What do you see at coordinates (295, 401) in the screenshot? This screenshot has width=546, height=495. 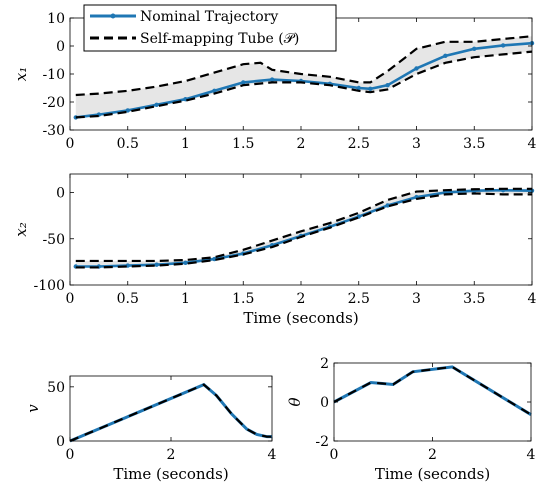 I see `ylabel-theta: θ` at bounding box center [295, 401].